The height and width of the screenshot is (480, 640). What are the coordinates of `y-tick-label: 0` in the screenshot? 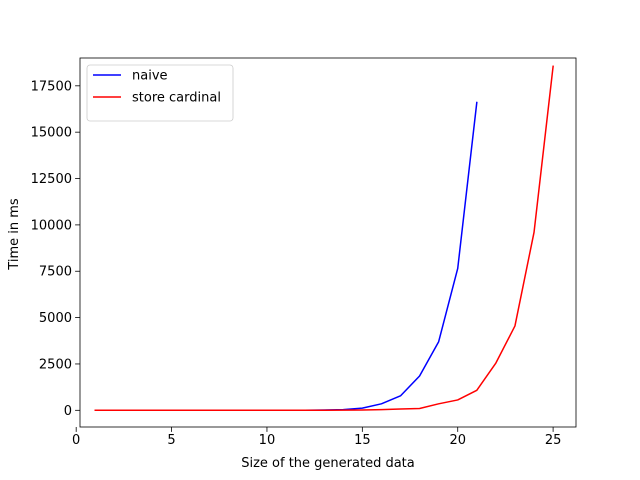 It's located at (68, 411).